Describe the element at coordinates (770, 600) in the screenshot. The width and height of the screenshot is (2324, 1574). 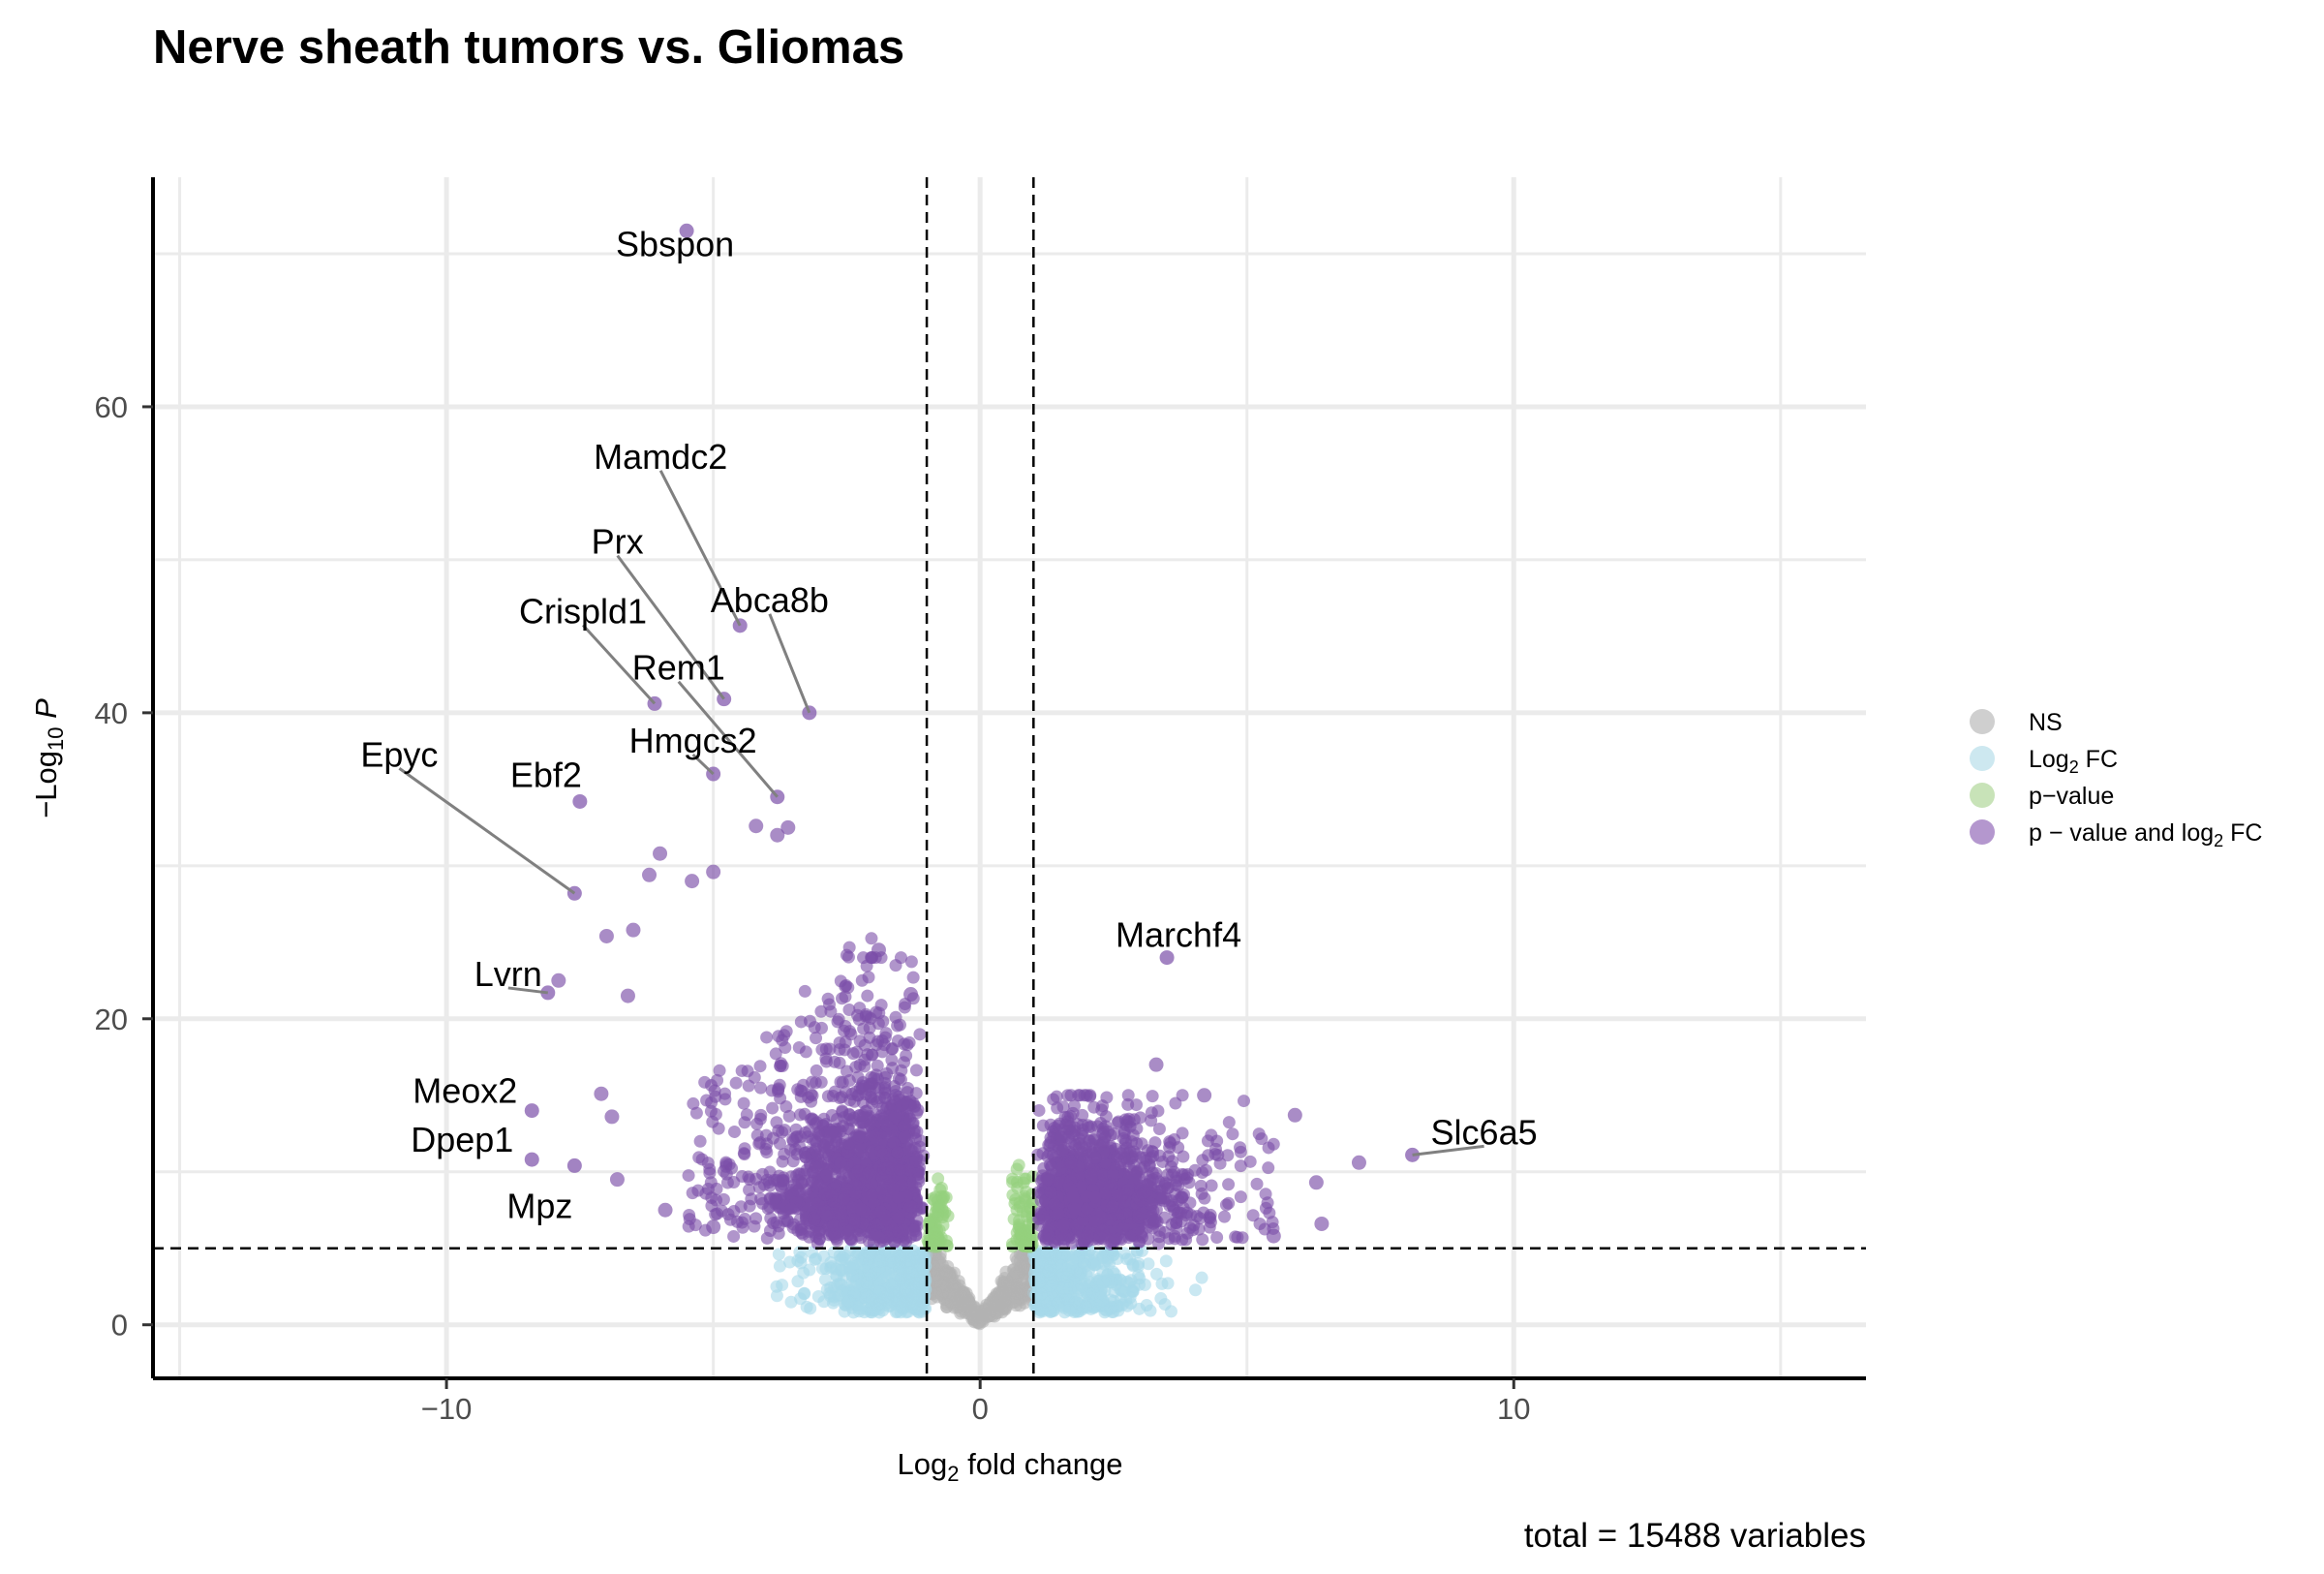
I see `gene-label-abca8b: Abca8b` at that location.